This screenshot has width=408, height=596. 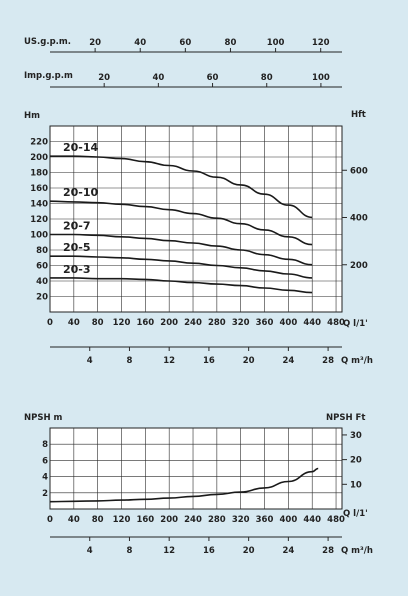 I want to click on usgpm-tick-label: 60, so click(x=185, y=43).